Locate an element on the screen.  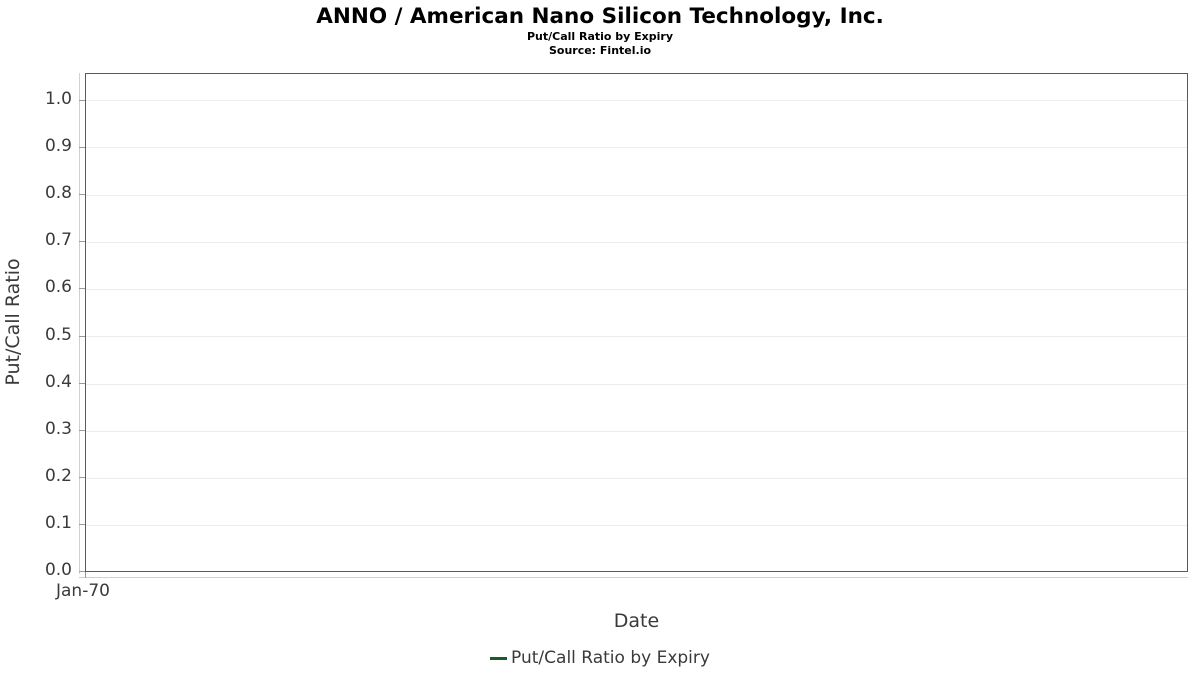
y-tick-label: 0.2 is located at coordinates (58, 476).